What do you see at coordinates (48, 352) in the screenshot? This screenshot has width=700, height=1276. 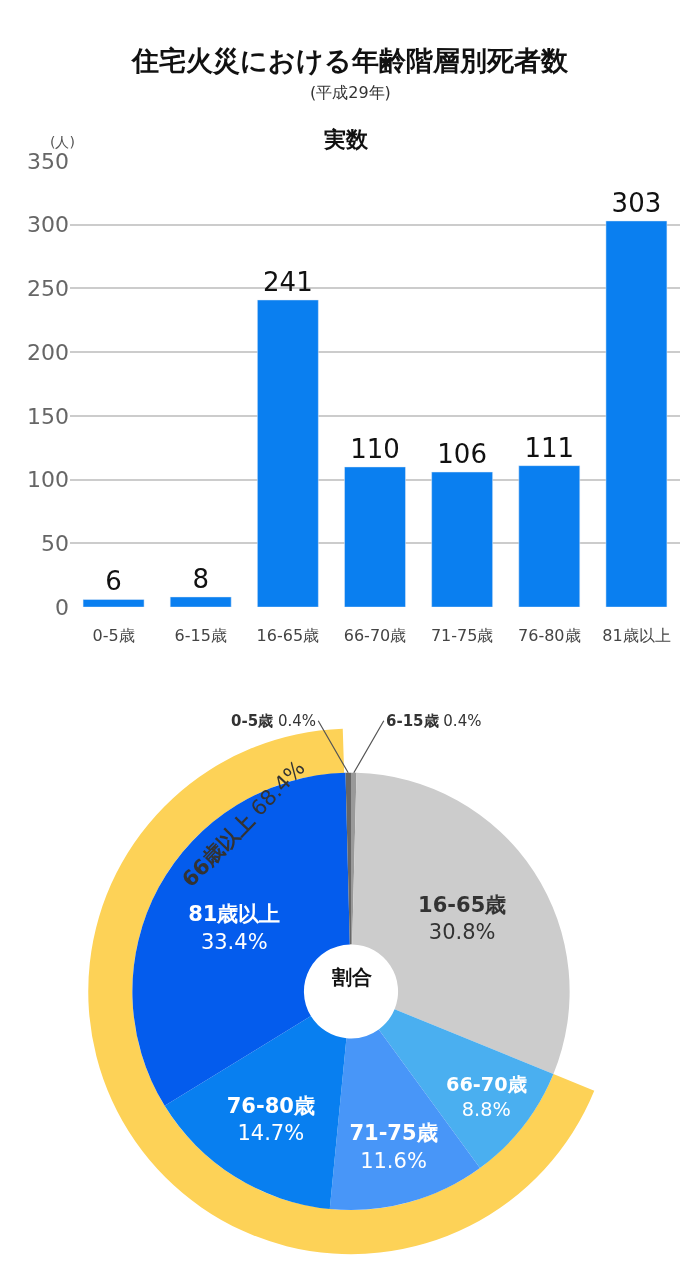 I see `y-tick-label: 200` at bounding box center [48, 352].